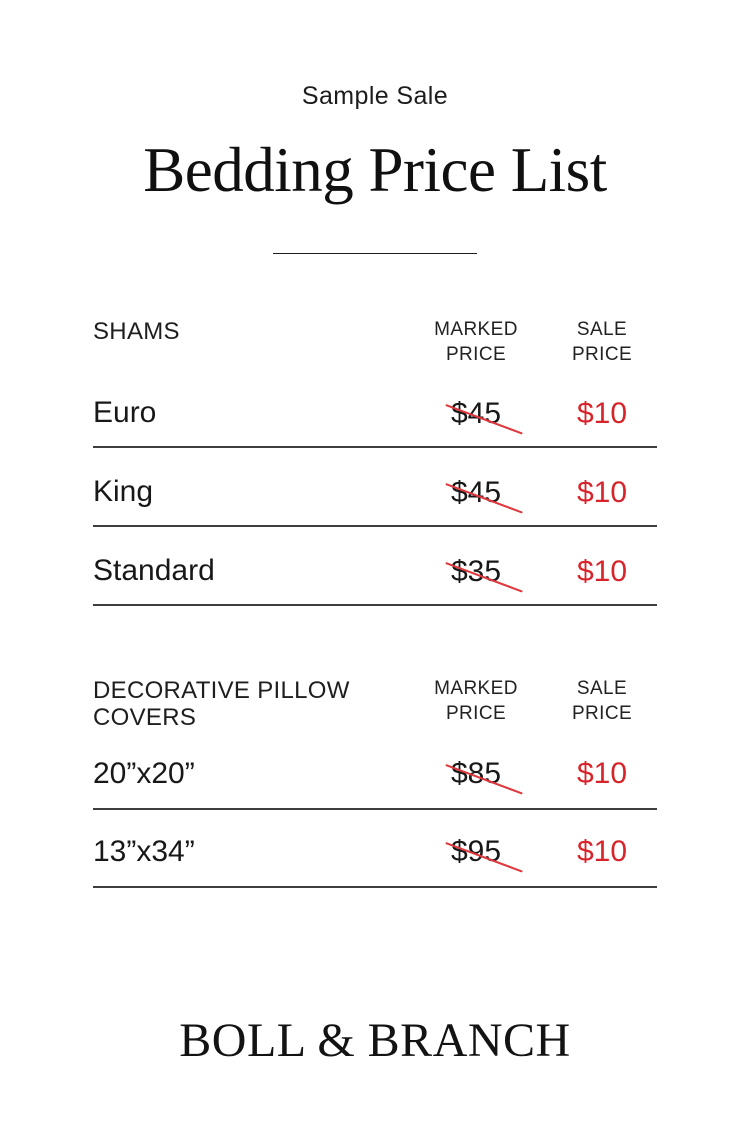 Image resolution: width=750 pixels, height=1125 pixels. I want to click on marked-price: $95, so click(476, 854).